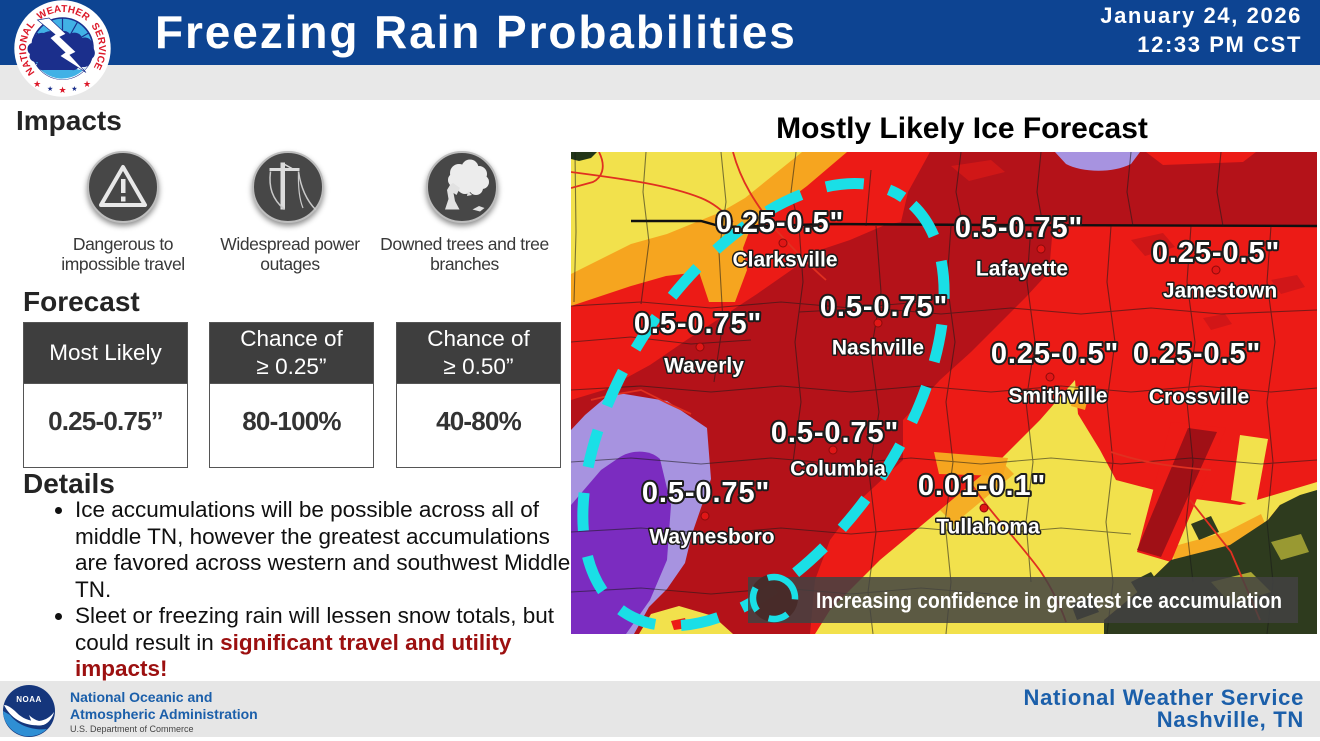 The image size is (1320, 741). Describe the element at coordinates (988, 527) in the screenshot. I see `svg-text: Tullahoma` at that location.